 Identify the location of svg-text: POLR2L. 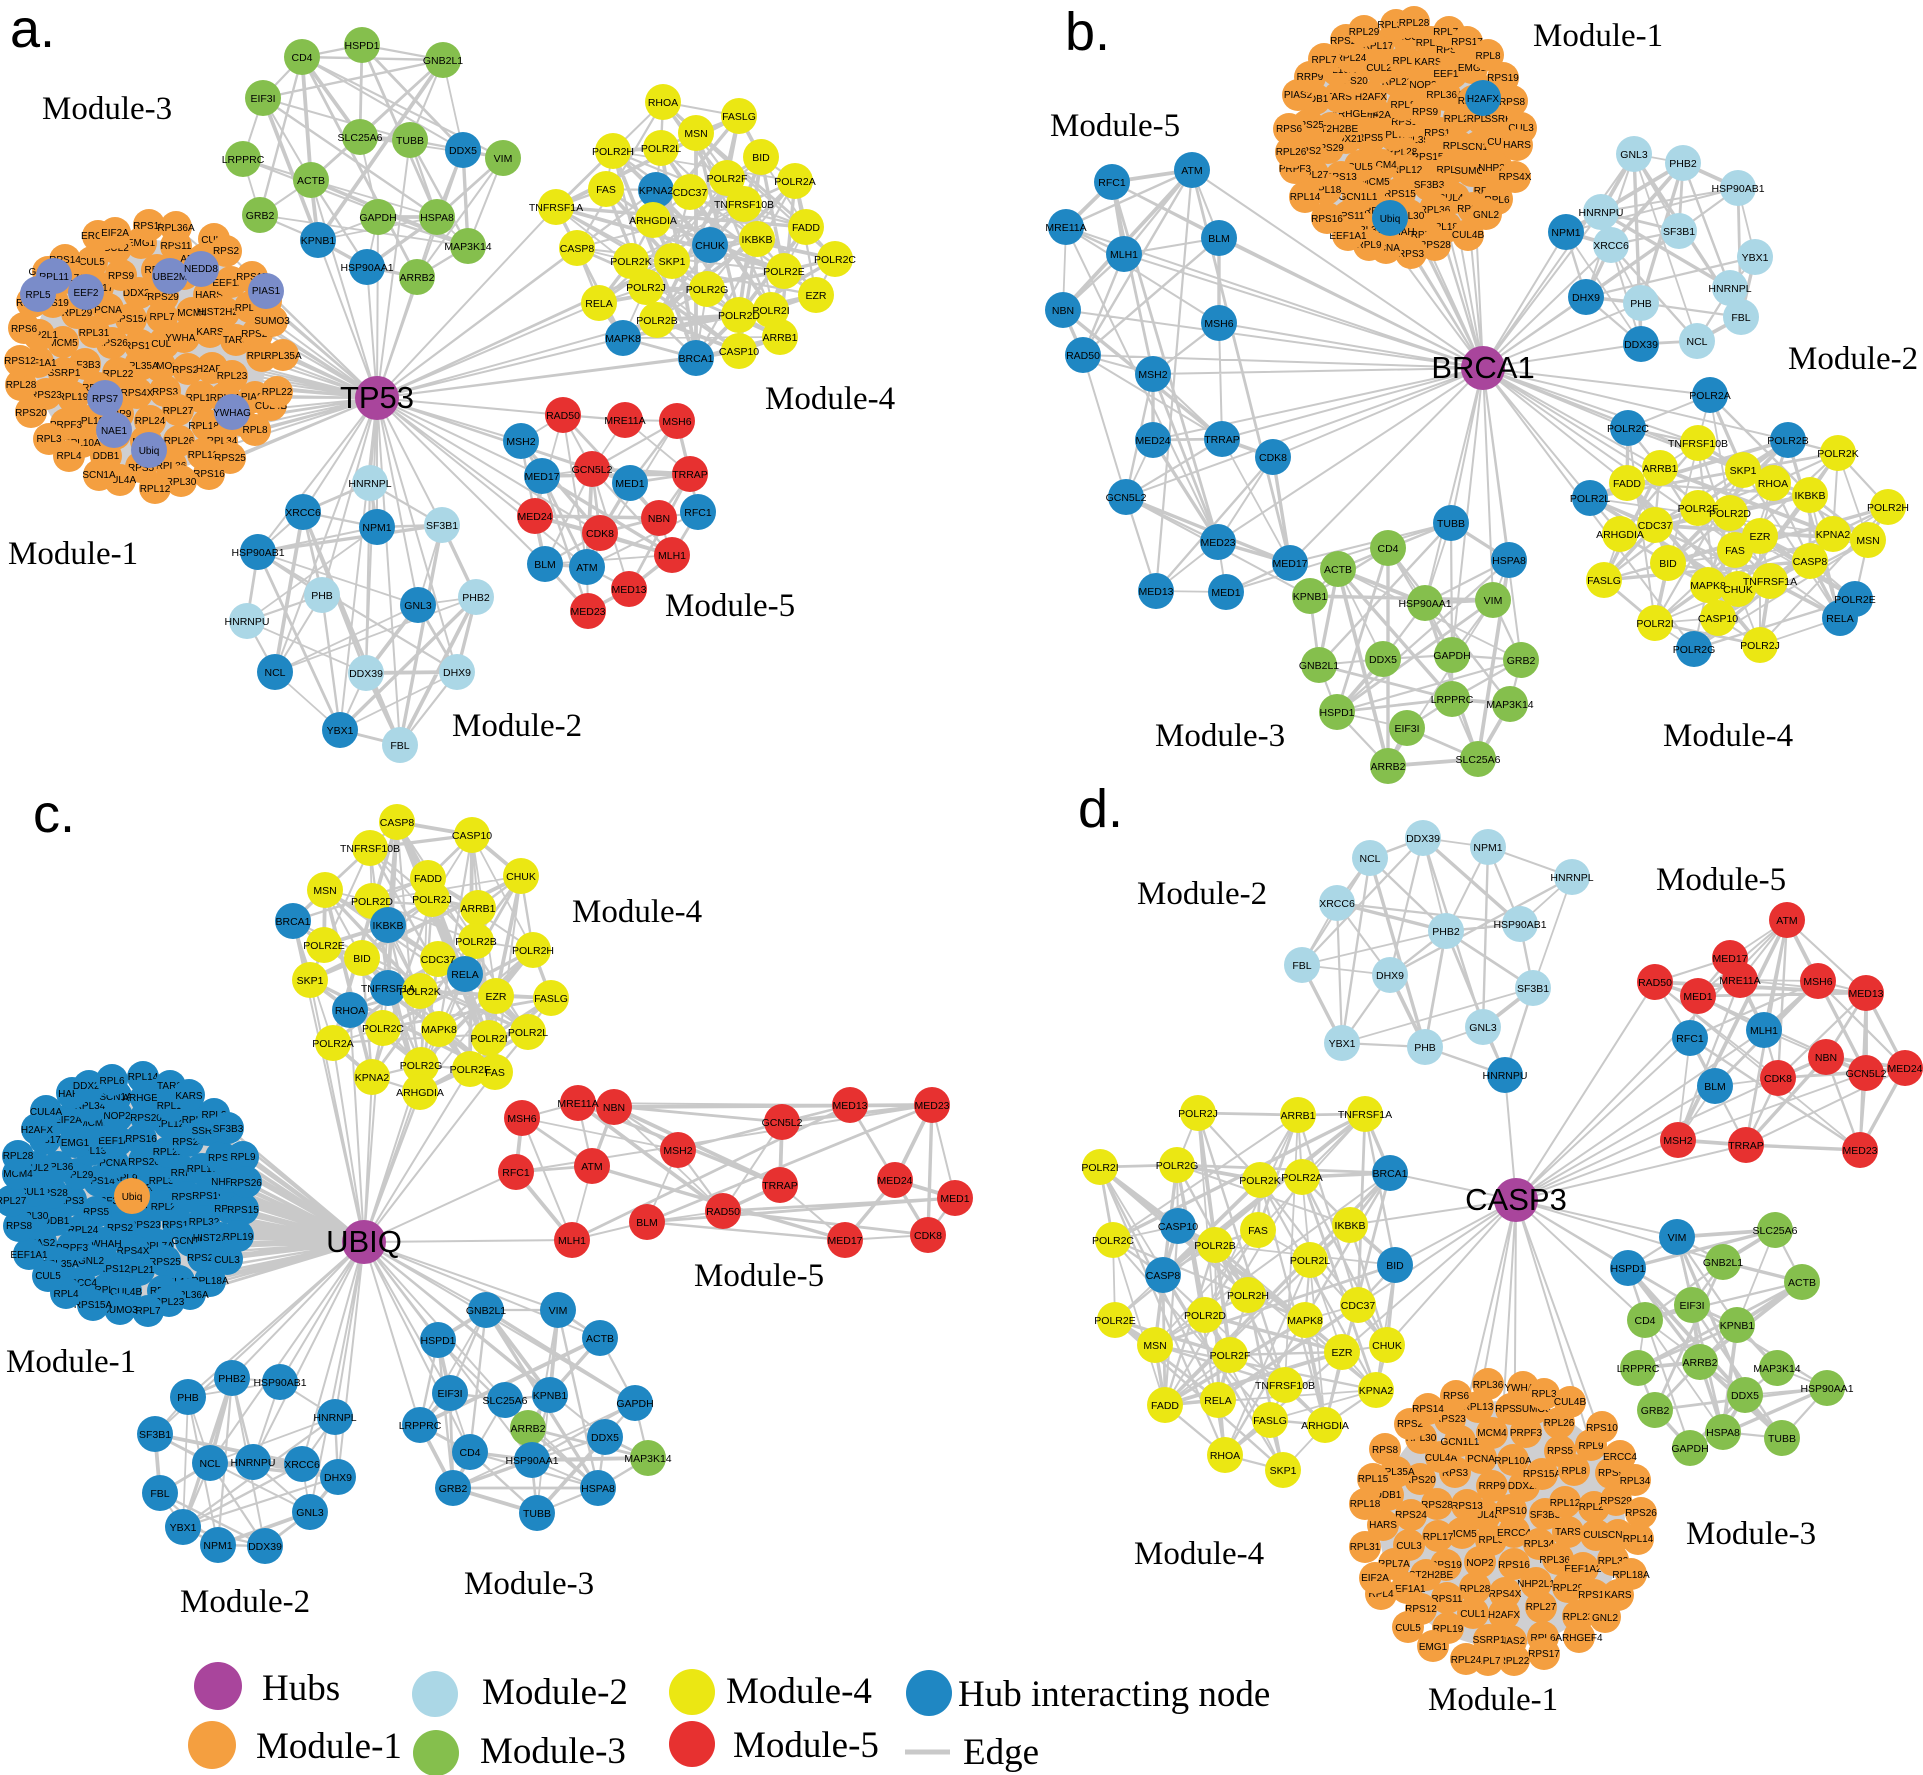
(528, 1033).